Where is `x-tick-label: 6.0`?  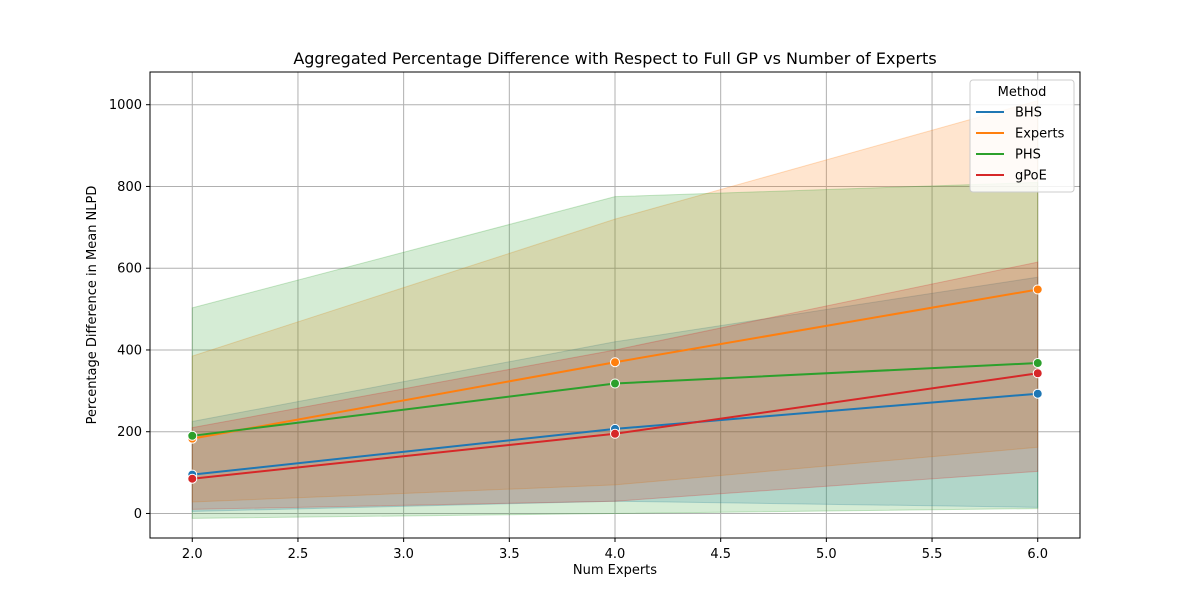
x-tick-label: 6.0 is located at coordinates (1037, 554).